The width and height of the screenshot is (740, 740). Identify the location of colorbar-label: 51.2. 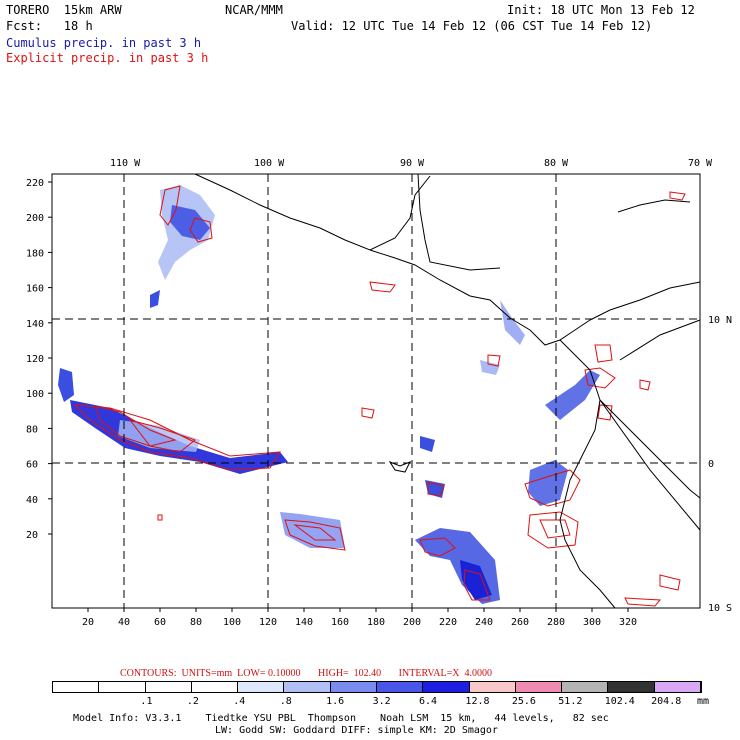
(570, 701).